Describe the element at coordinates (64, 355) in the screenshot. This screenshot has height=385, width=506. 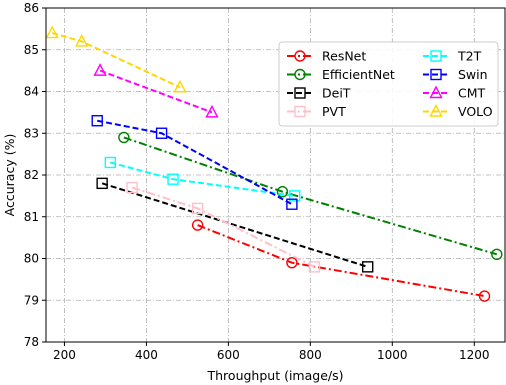
I see `x-tick-label: 200` at that location.